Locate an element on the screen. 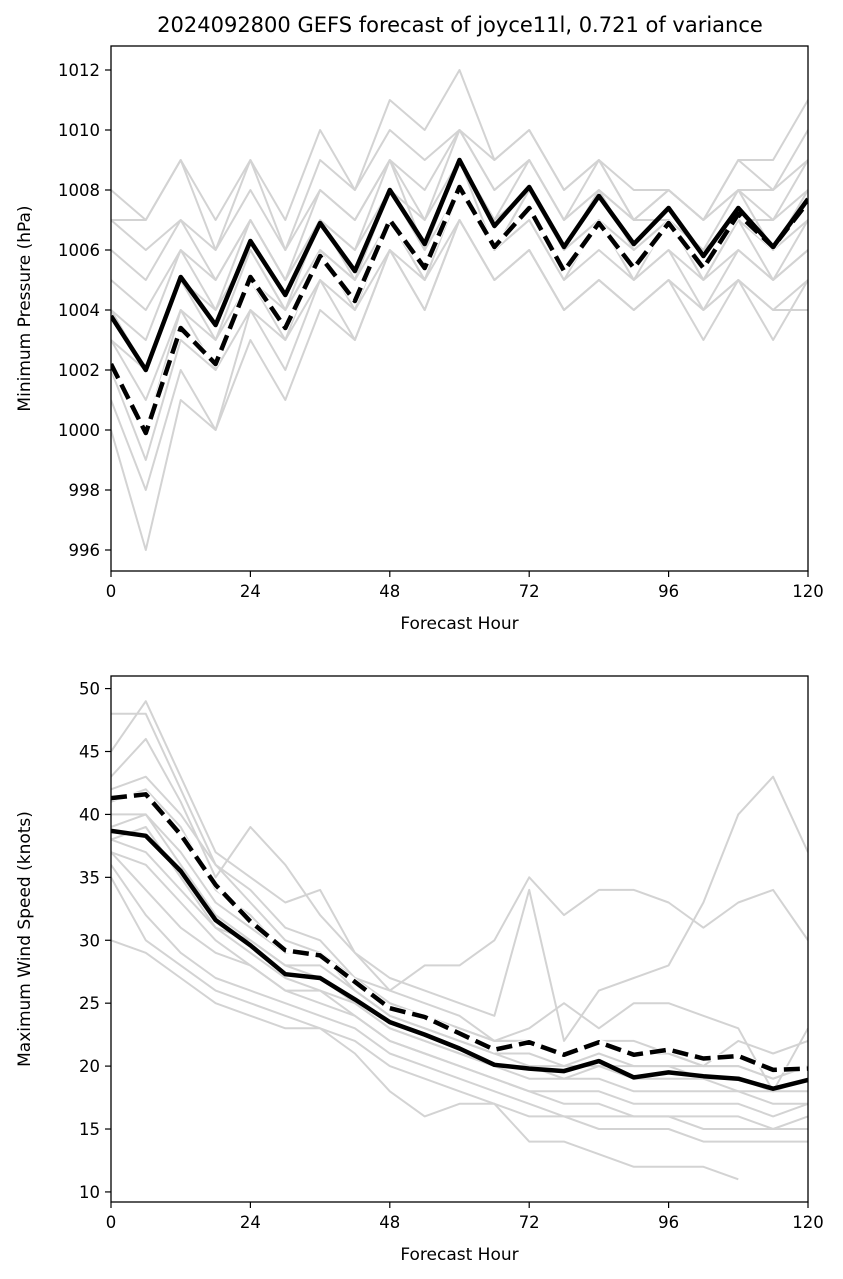 This screenshot has height=1279, width=843. pressure-y-ticks: 996 998 1000 1002 1004 1006 1008 1010 1012 is located at coordinates (84, 310).